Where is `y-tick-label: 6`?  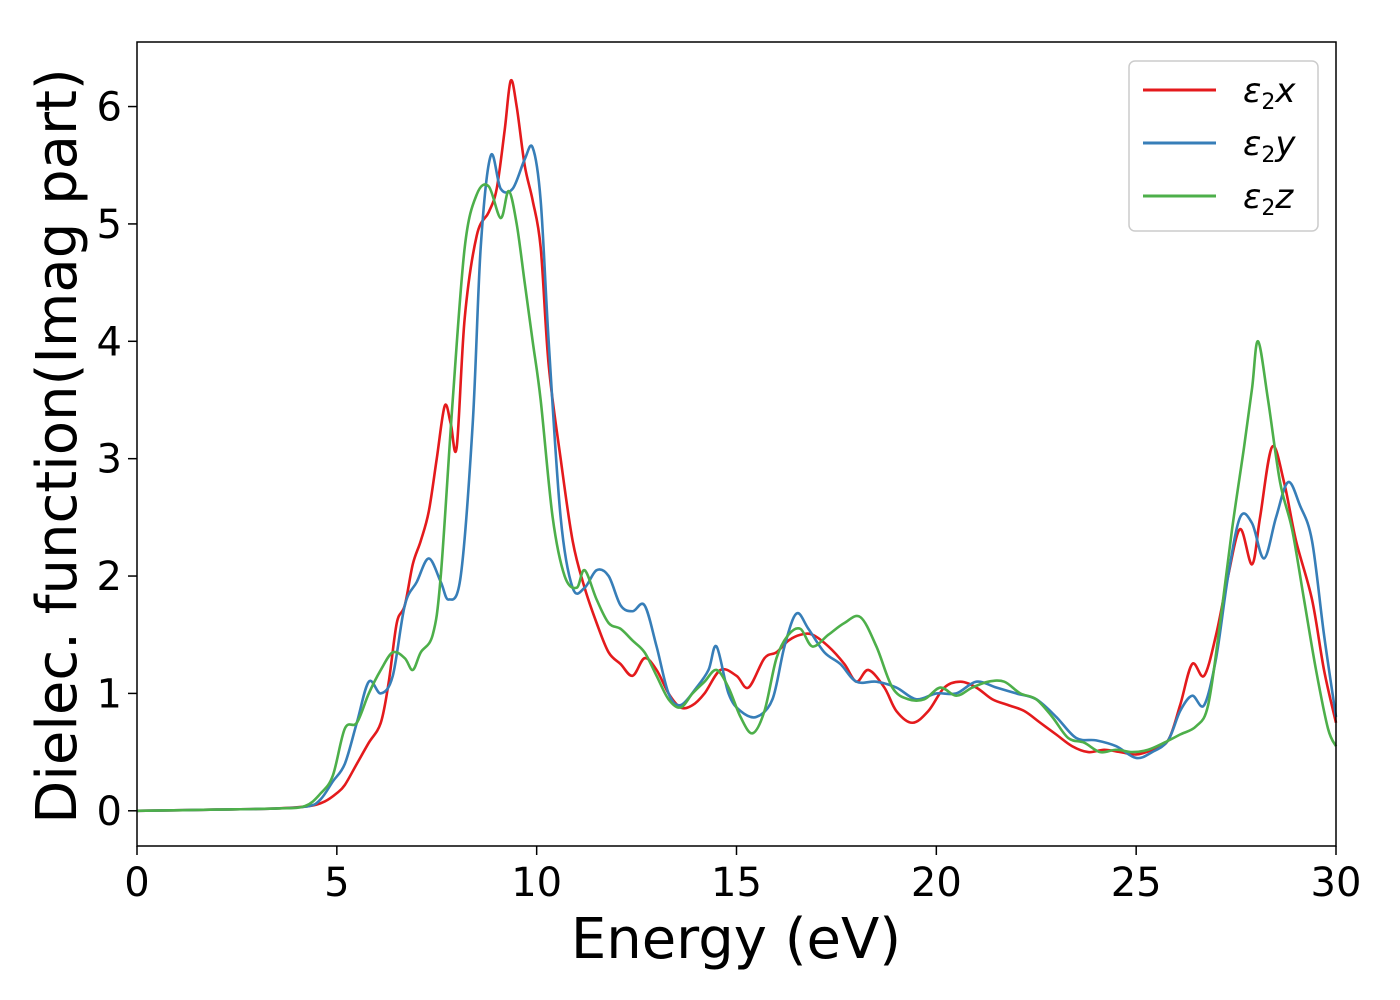 y-tick-label: 6 is located at coordinates (109, 108).